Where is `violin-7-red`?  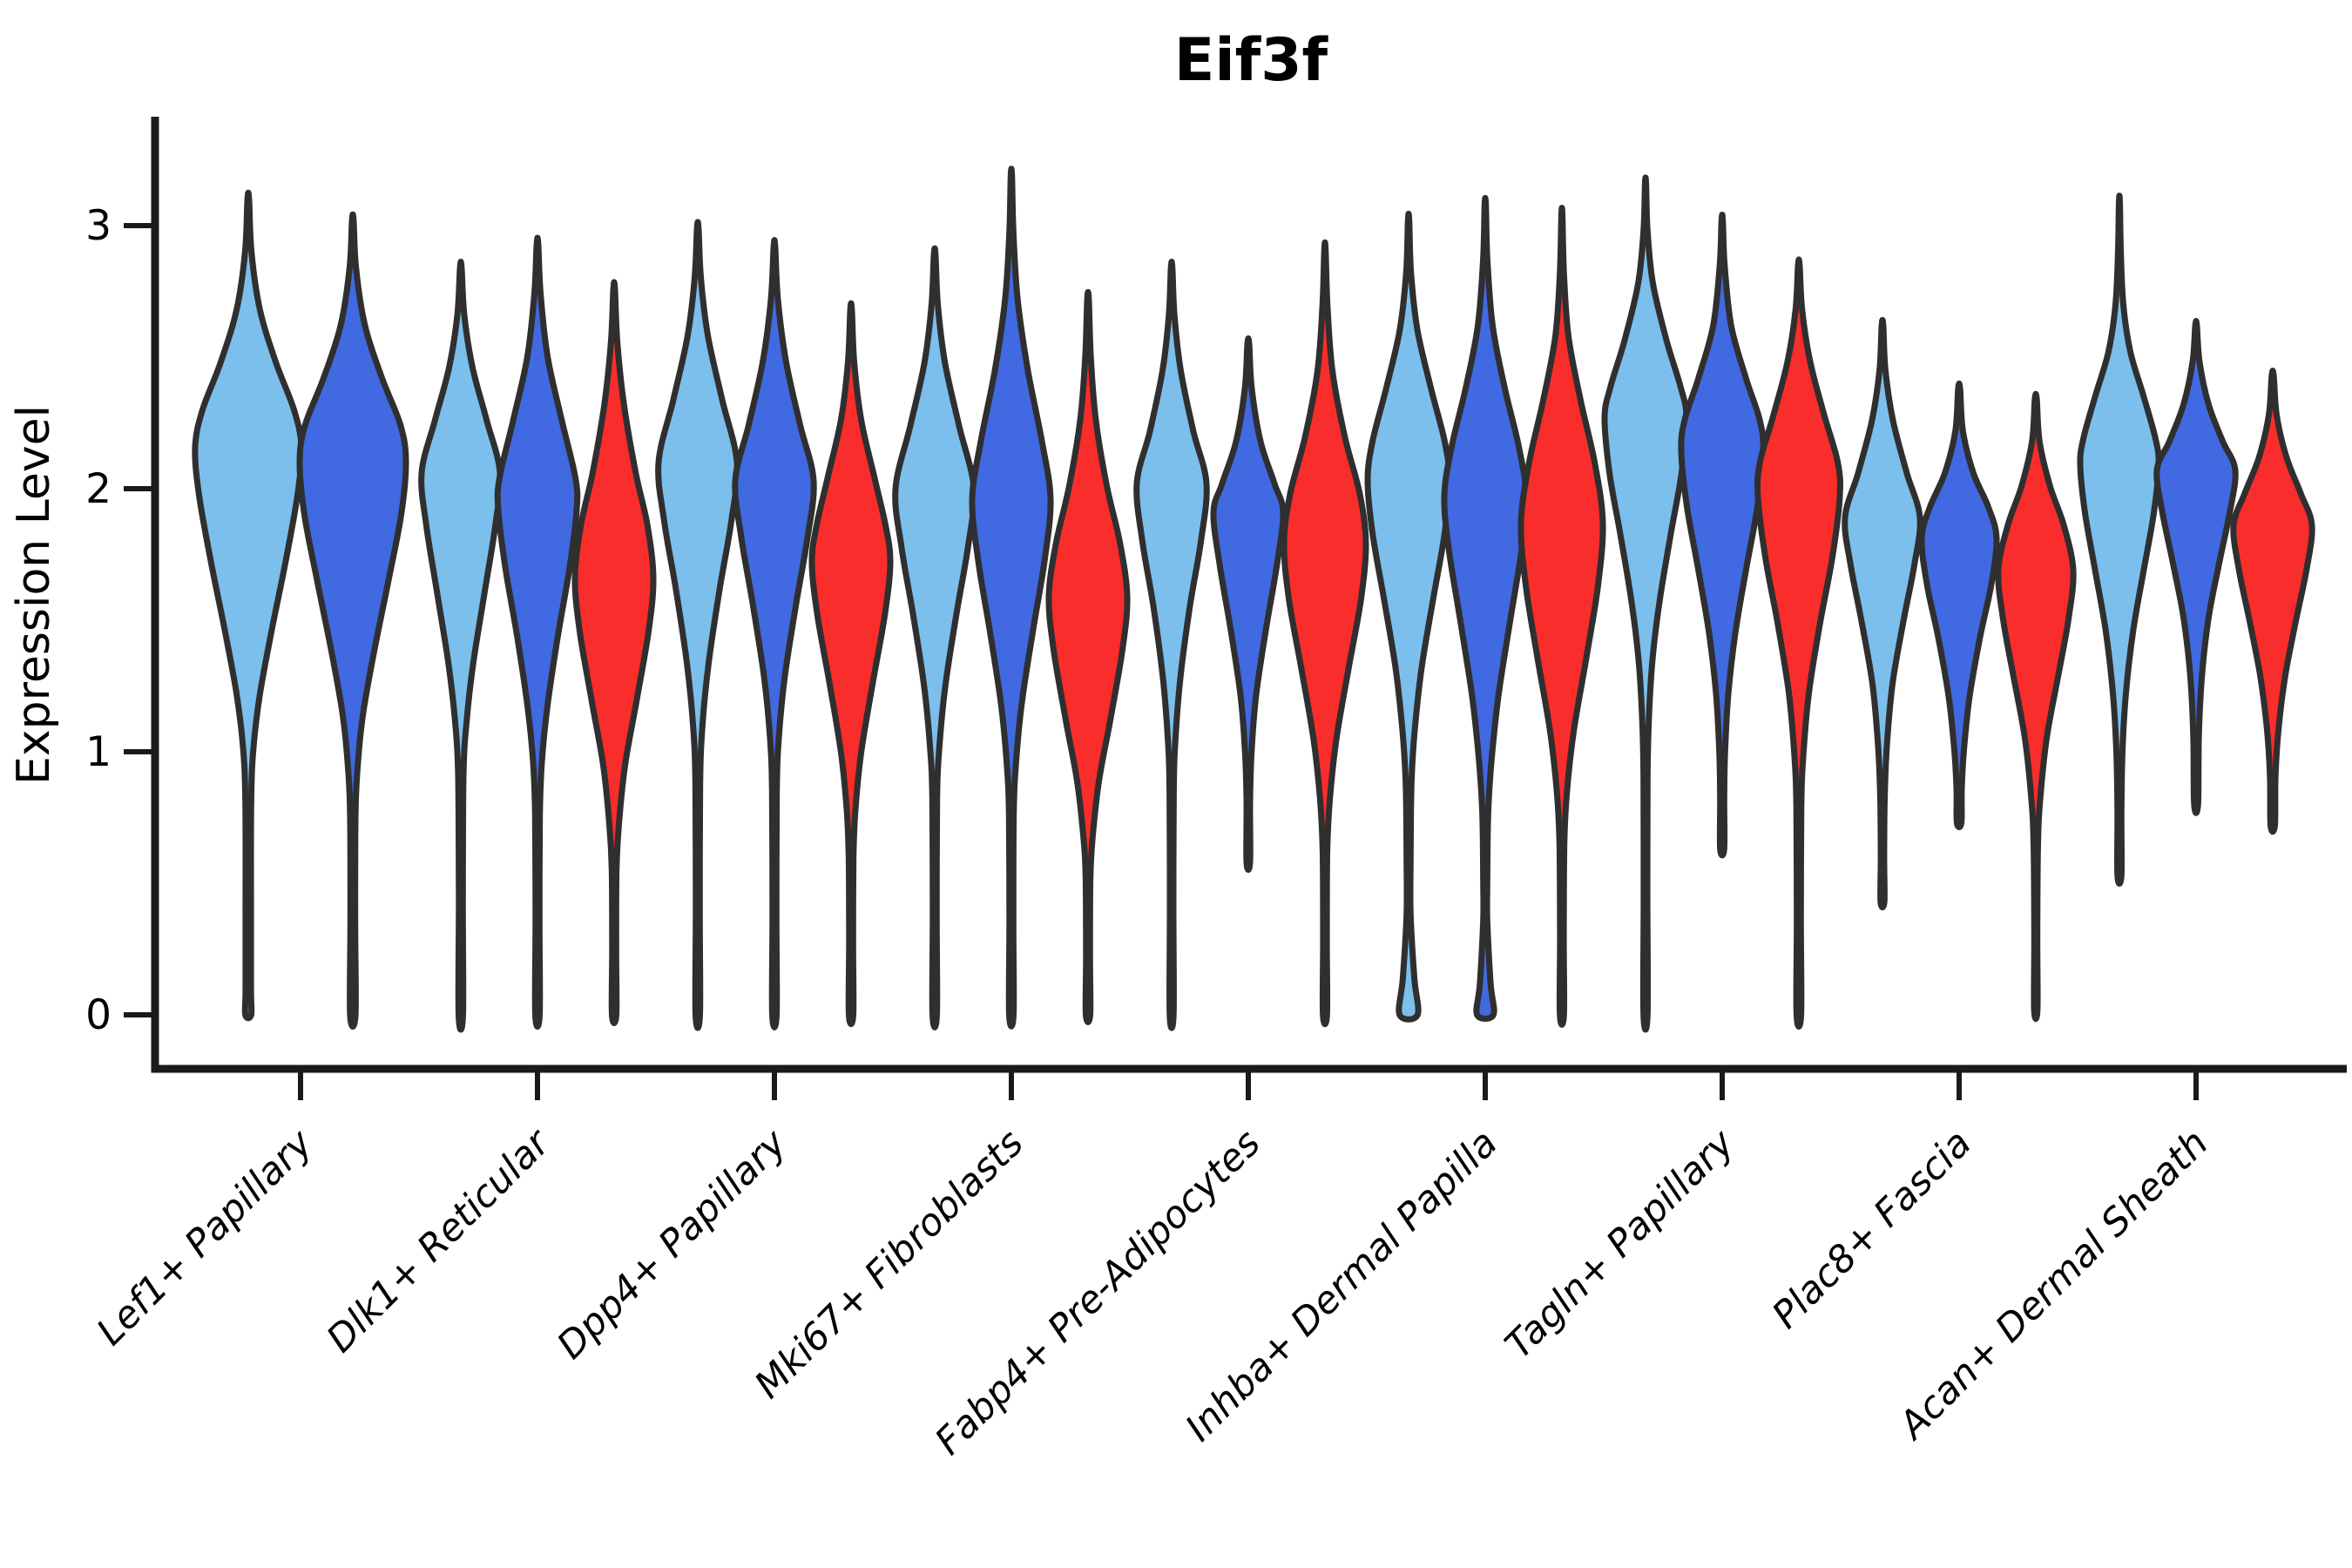
violin-7-red is located at coordinates (1798, 643).